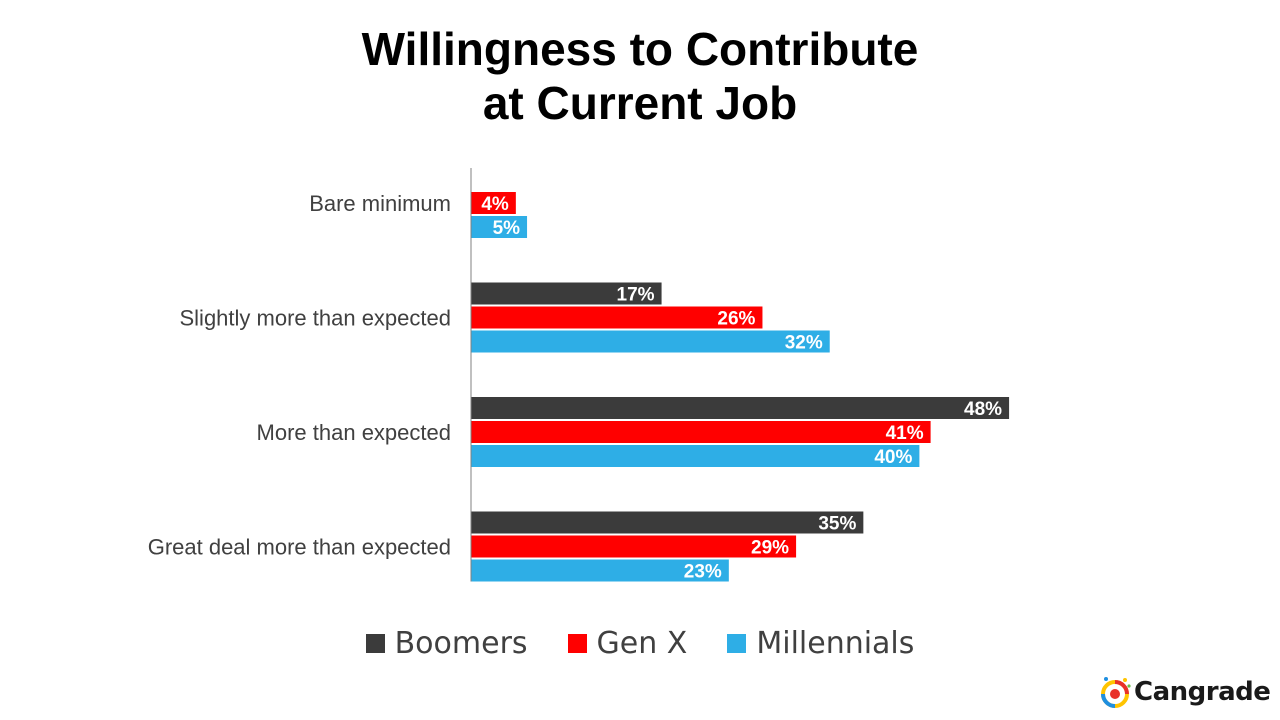 Image resolution: width=1280 pixels, height=720 pixels. What do you see at coordinates (804, 343) in the screenshot?
I see `data-label: 32%` at bounding box center [804, 343].